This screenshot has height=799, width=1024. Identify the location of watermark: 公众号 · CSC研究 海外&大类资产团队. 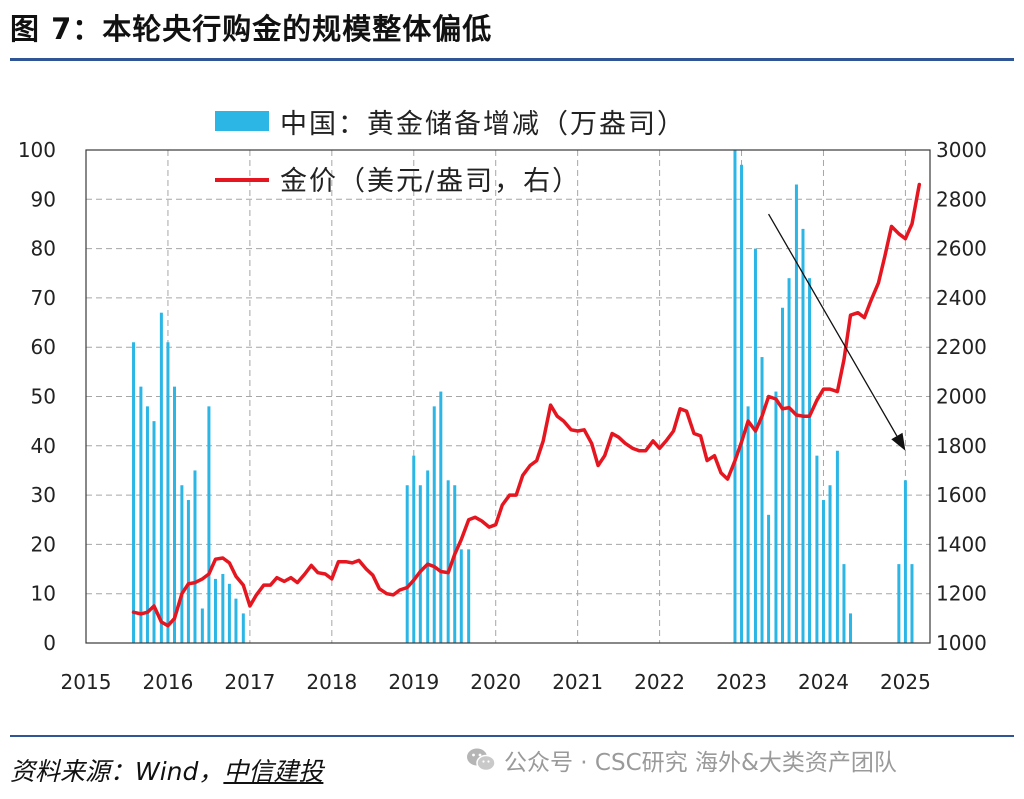
(681, 760).